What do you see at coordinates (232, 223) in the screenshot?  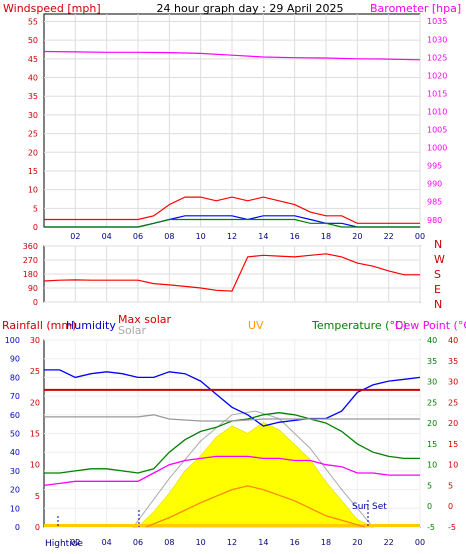 I see `series-wind` at bounding box center [232, 223].